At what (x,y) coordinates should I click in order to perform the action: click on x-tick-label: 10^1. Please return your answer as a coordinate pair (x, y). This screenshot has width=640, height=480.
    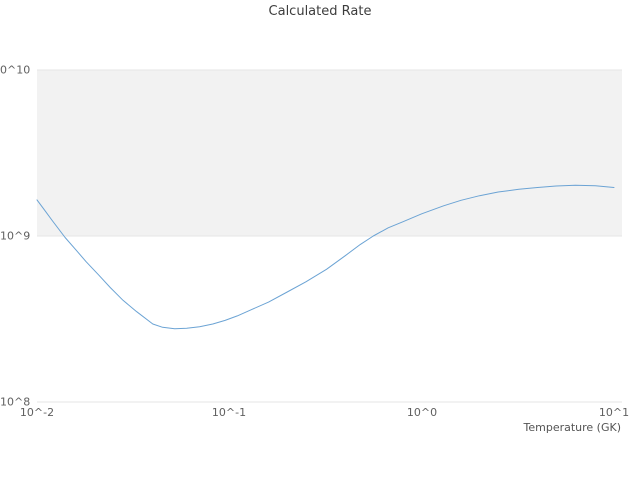
    Looking at the image, I should click on (614, 412).